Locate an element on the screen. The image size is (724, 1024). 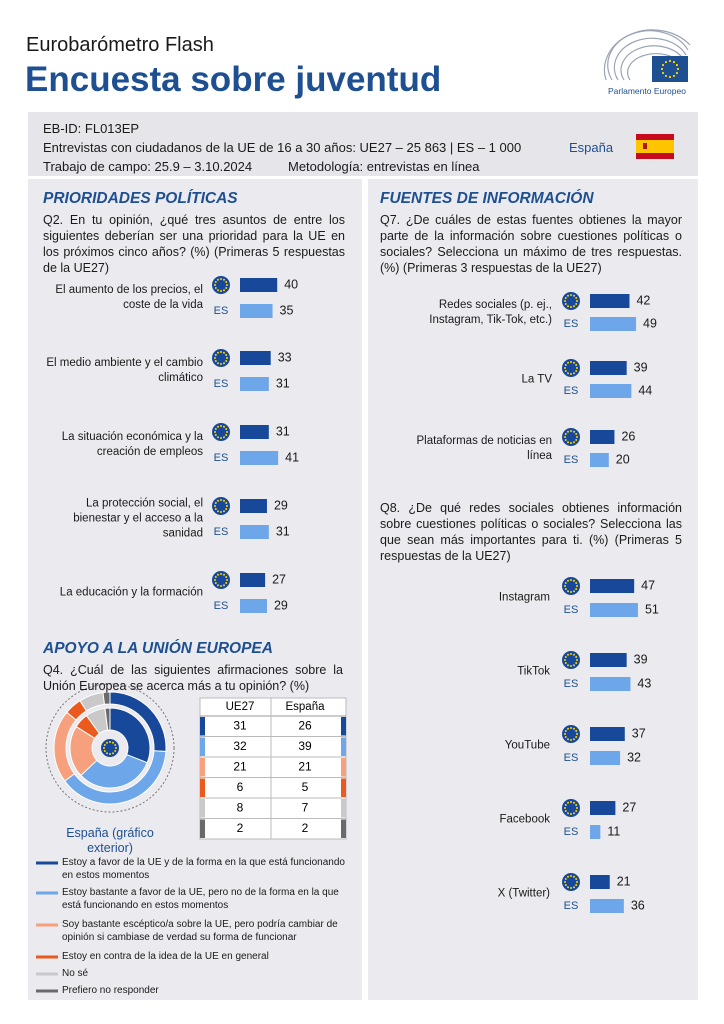
value-label: 29 is located at coordinates (281, 505).